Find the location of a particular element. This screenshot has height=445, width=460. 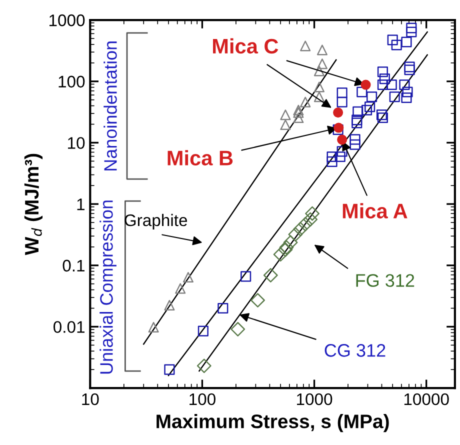

x-tick-label: 1000 is located at coordinates (314, 399).